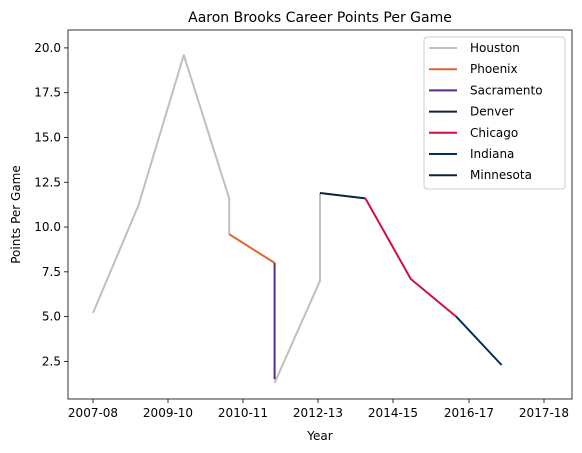  What do you see at coordinates (47, 227) in the screenshot?
I see `y-tick-label: 10.0` at bounding box center [47, 227].